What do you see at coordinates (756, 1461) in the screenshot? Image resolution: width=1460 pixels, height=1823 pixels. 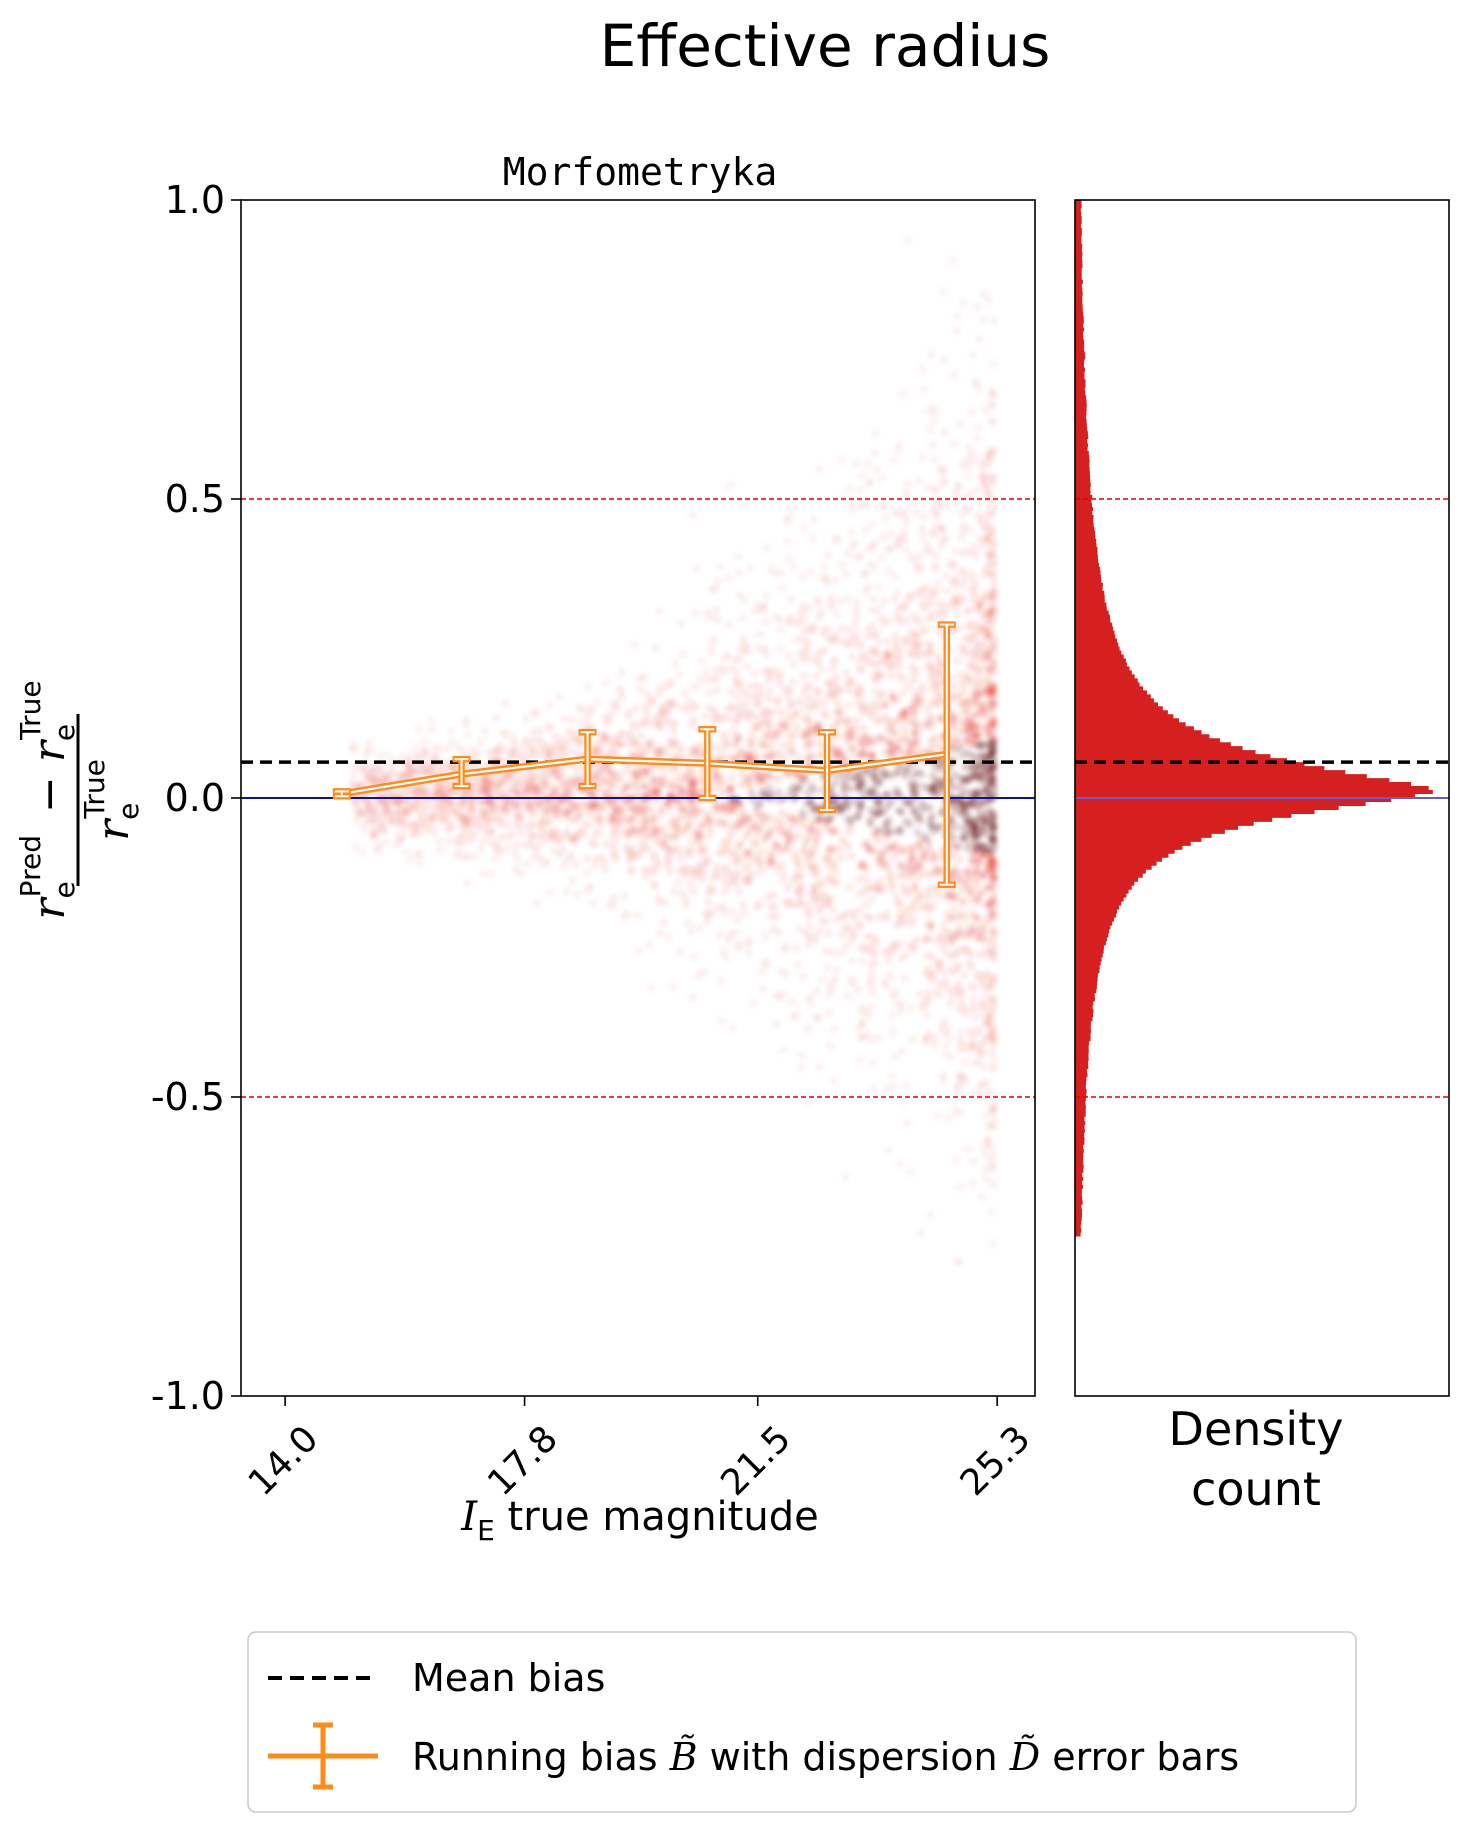 I see `x-tick-label: 21.5` at bounding box center [756, 1461].